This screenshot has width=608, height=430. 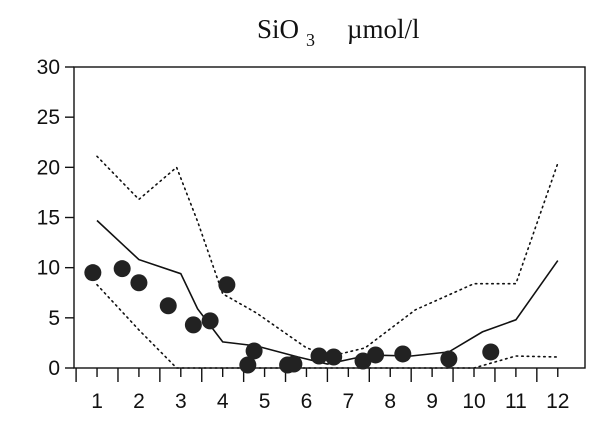 I want to click on x-tick-label: 3, so click(x=181, y=401).